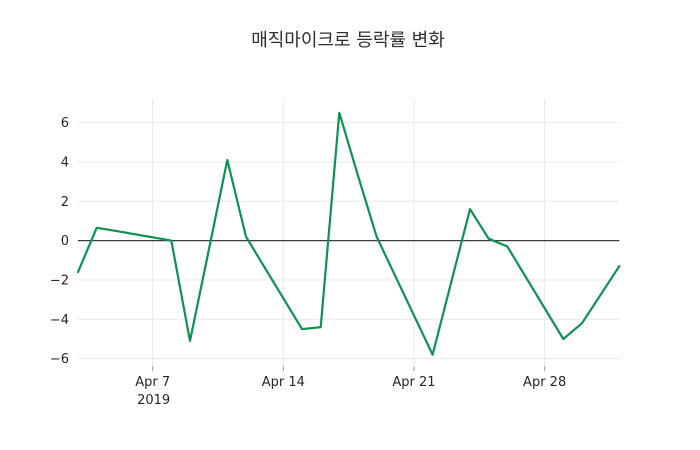  What do you see at coordinates (59, 320) in the screenshot?
I see `y-tick-label: −4` at bounding box center [59, 320].